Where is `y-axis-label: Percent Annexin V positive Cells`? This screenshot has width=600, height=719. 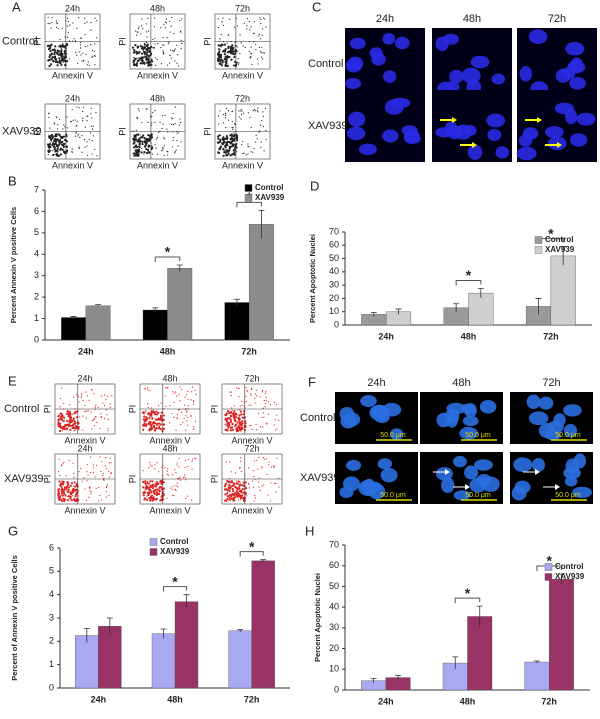
y-axis-label: Percent Annexin V positive Cells is located at coordinates (13, 265).